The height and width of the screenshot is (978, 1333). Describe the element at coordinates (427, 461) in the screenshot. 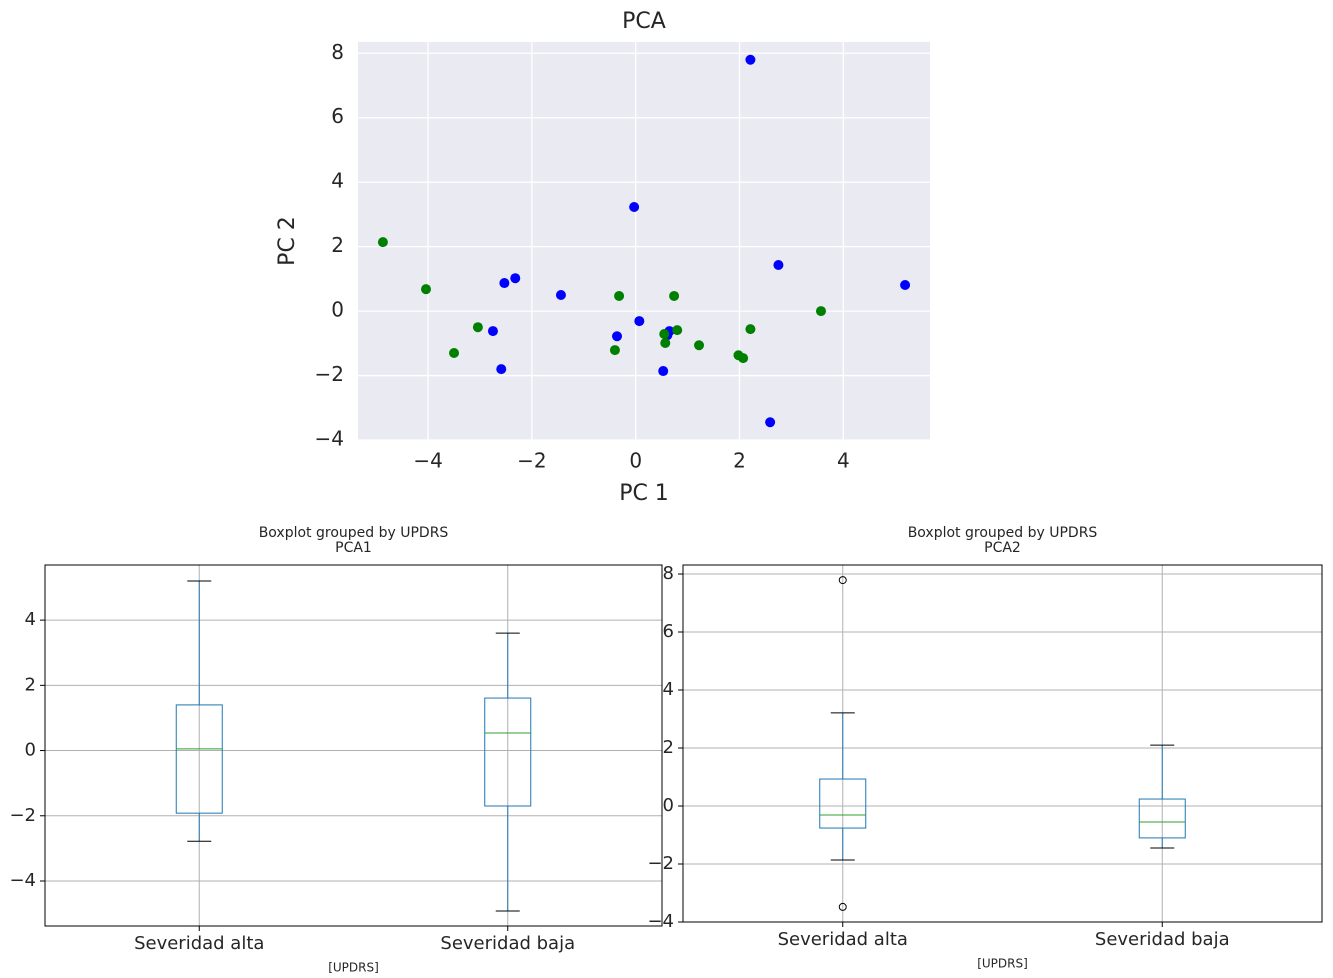

I see `x-tick-label: −4` at that location.